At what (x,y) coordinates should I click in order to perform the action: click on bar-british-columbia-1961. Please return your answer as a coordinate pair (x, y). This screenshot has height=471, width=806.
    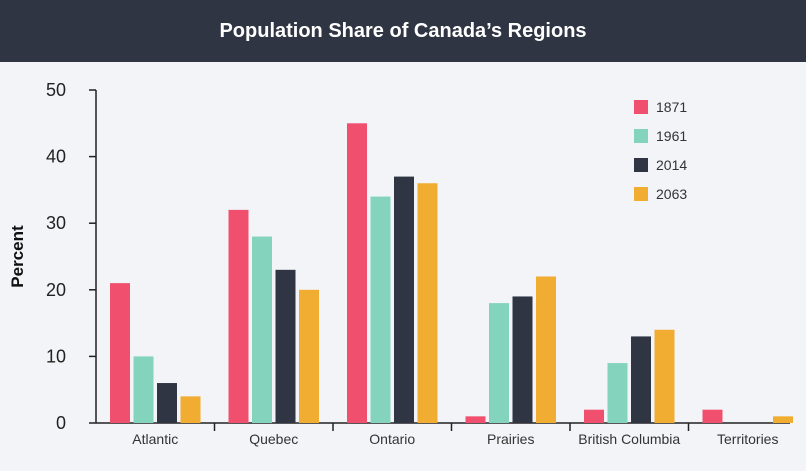
    Looking at the image, I should click on (617, 393).